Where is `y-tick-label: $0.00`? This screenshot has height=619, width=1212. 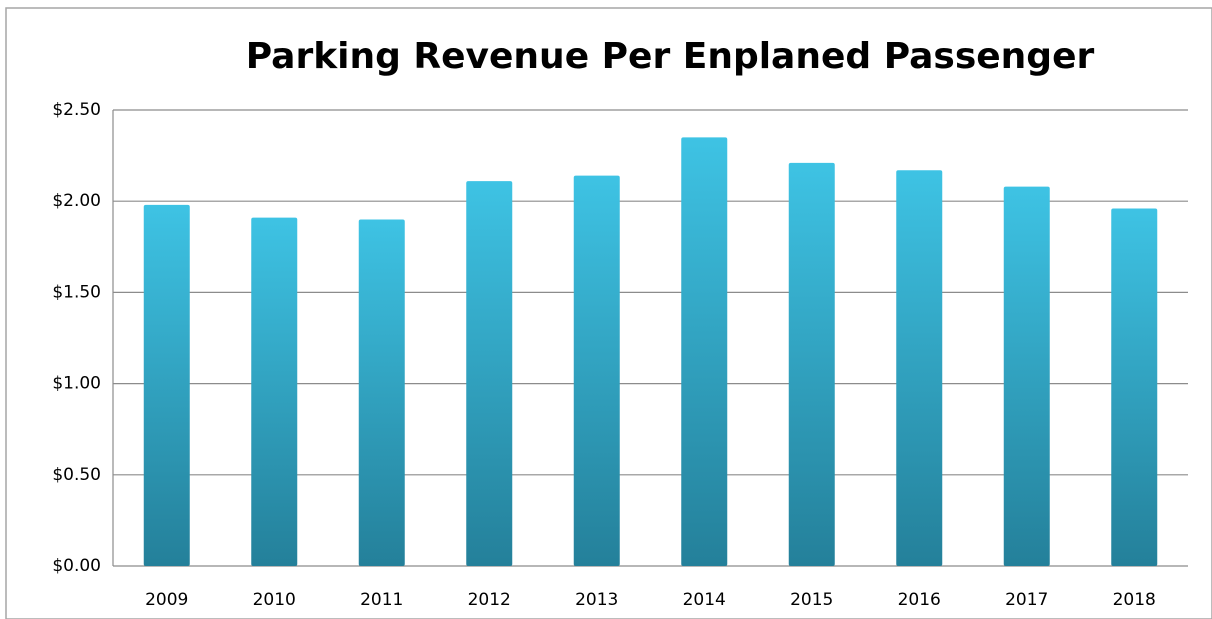
y-tick-label: $0.00 is located at coordinates (76, 566).